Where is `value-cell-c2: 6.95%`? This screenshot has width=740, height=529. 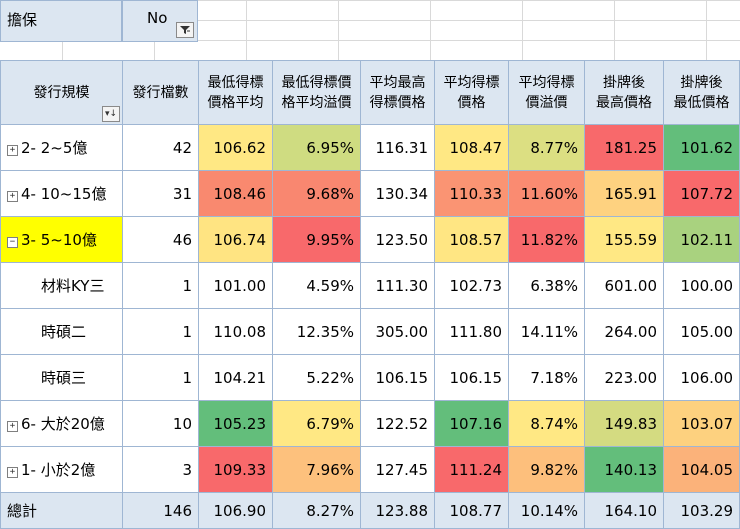 value-cell-c2: 6.95% is located at coordinates (316, 147).